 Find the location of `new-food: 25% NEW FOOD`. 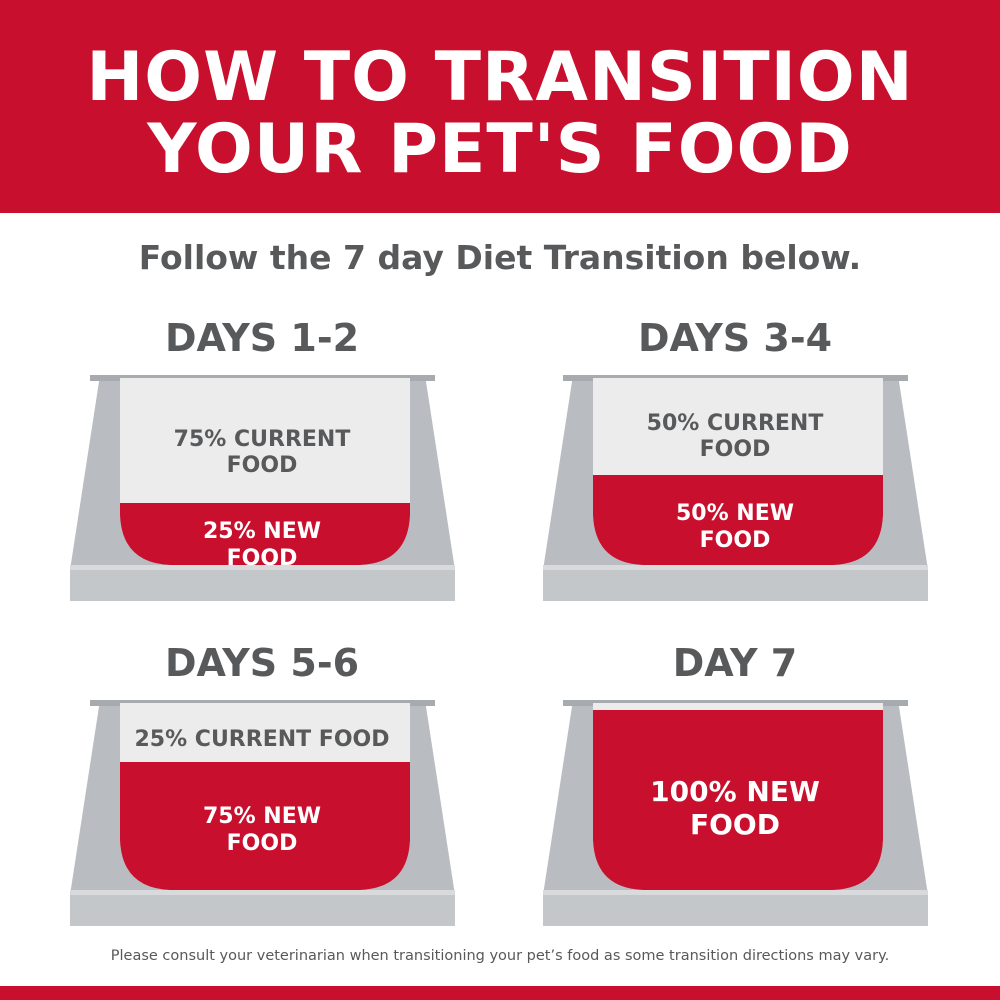

new-food: 25% NEW FOOD is located at coordinates (262, 545).